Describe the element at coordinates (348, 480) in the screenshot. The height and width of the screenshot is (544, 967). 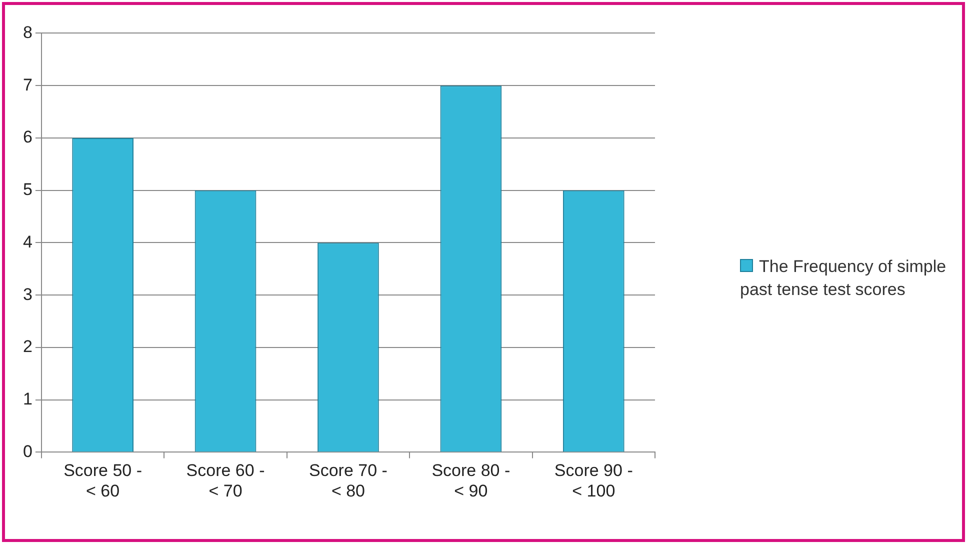
I see `x-tick-label: Score 70 - < 80` at that location.